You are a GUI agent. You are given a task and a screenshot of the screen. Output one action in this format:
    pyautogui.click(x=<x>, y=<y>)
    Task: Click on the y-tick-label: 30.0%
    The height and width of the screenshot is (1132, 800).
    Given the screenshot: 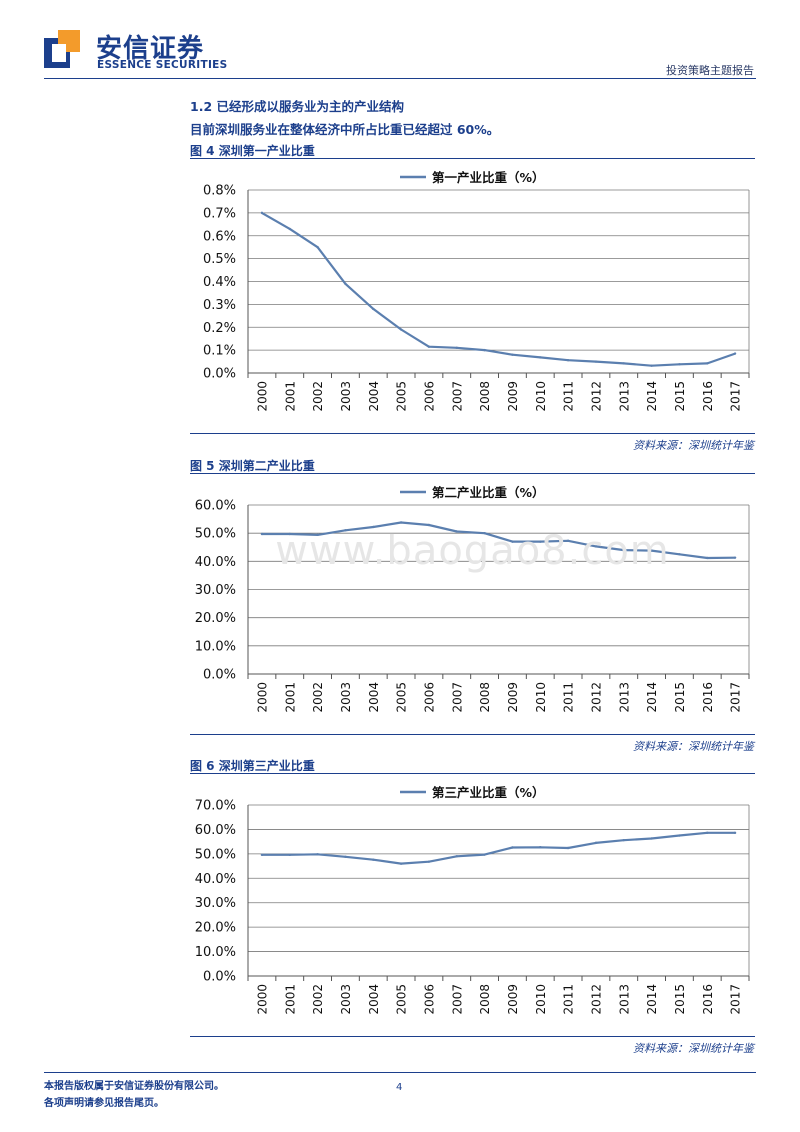 What is the action you would take?
    pyautogui.click(x=215, y=590)
    